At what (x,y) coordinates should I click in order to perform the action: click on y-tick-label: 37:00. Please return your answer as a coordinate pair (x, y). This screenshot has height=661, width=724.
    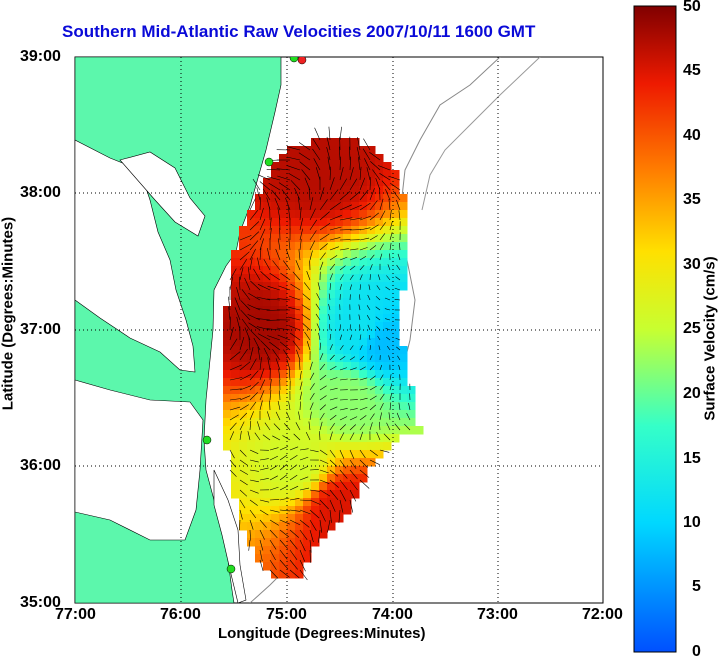
    Looking at the image, I should click on (40, 330).